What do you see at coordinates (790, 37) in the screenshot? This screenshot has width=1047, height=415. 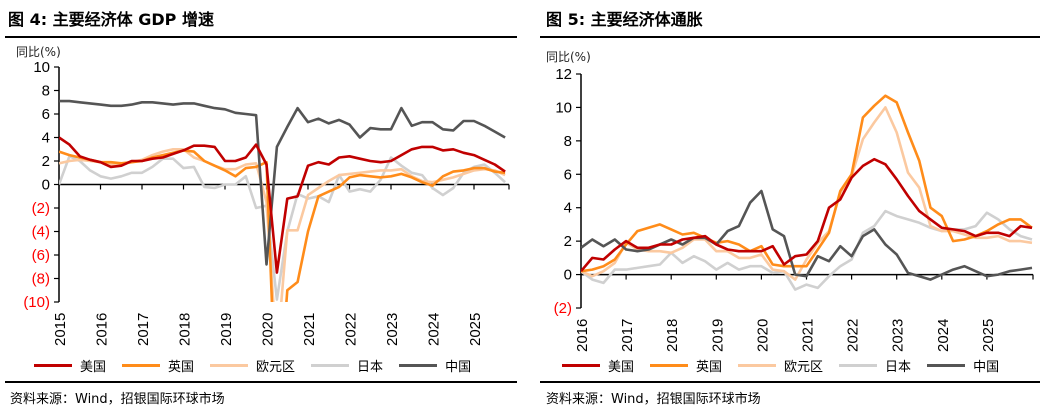 I see `right-top-rule` at bounding box center [790, 37].